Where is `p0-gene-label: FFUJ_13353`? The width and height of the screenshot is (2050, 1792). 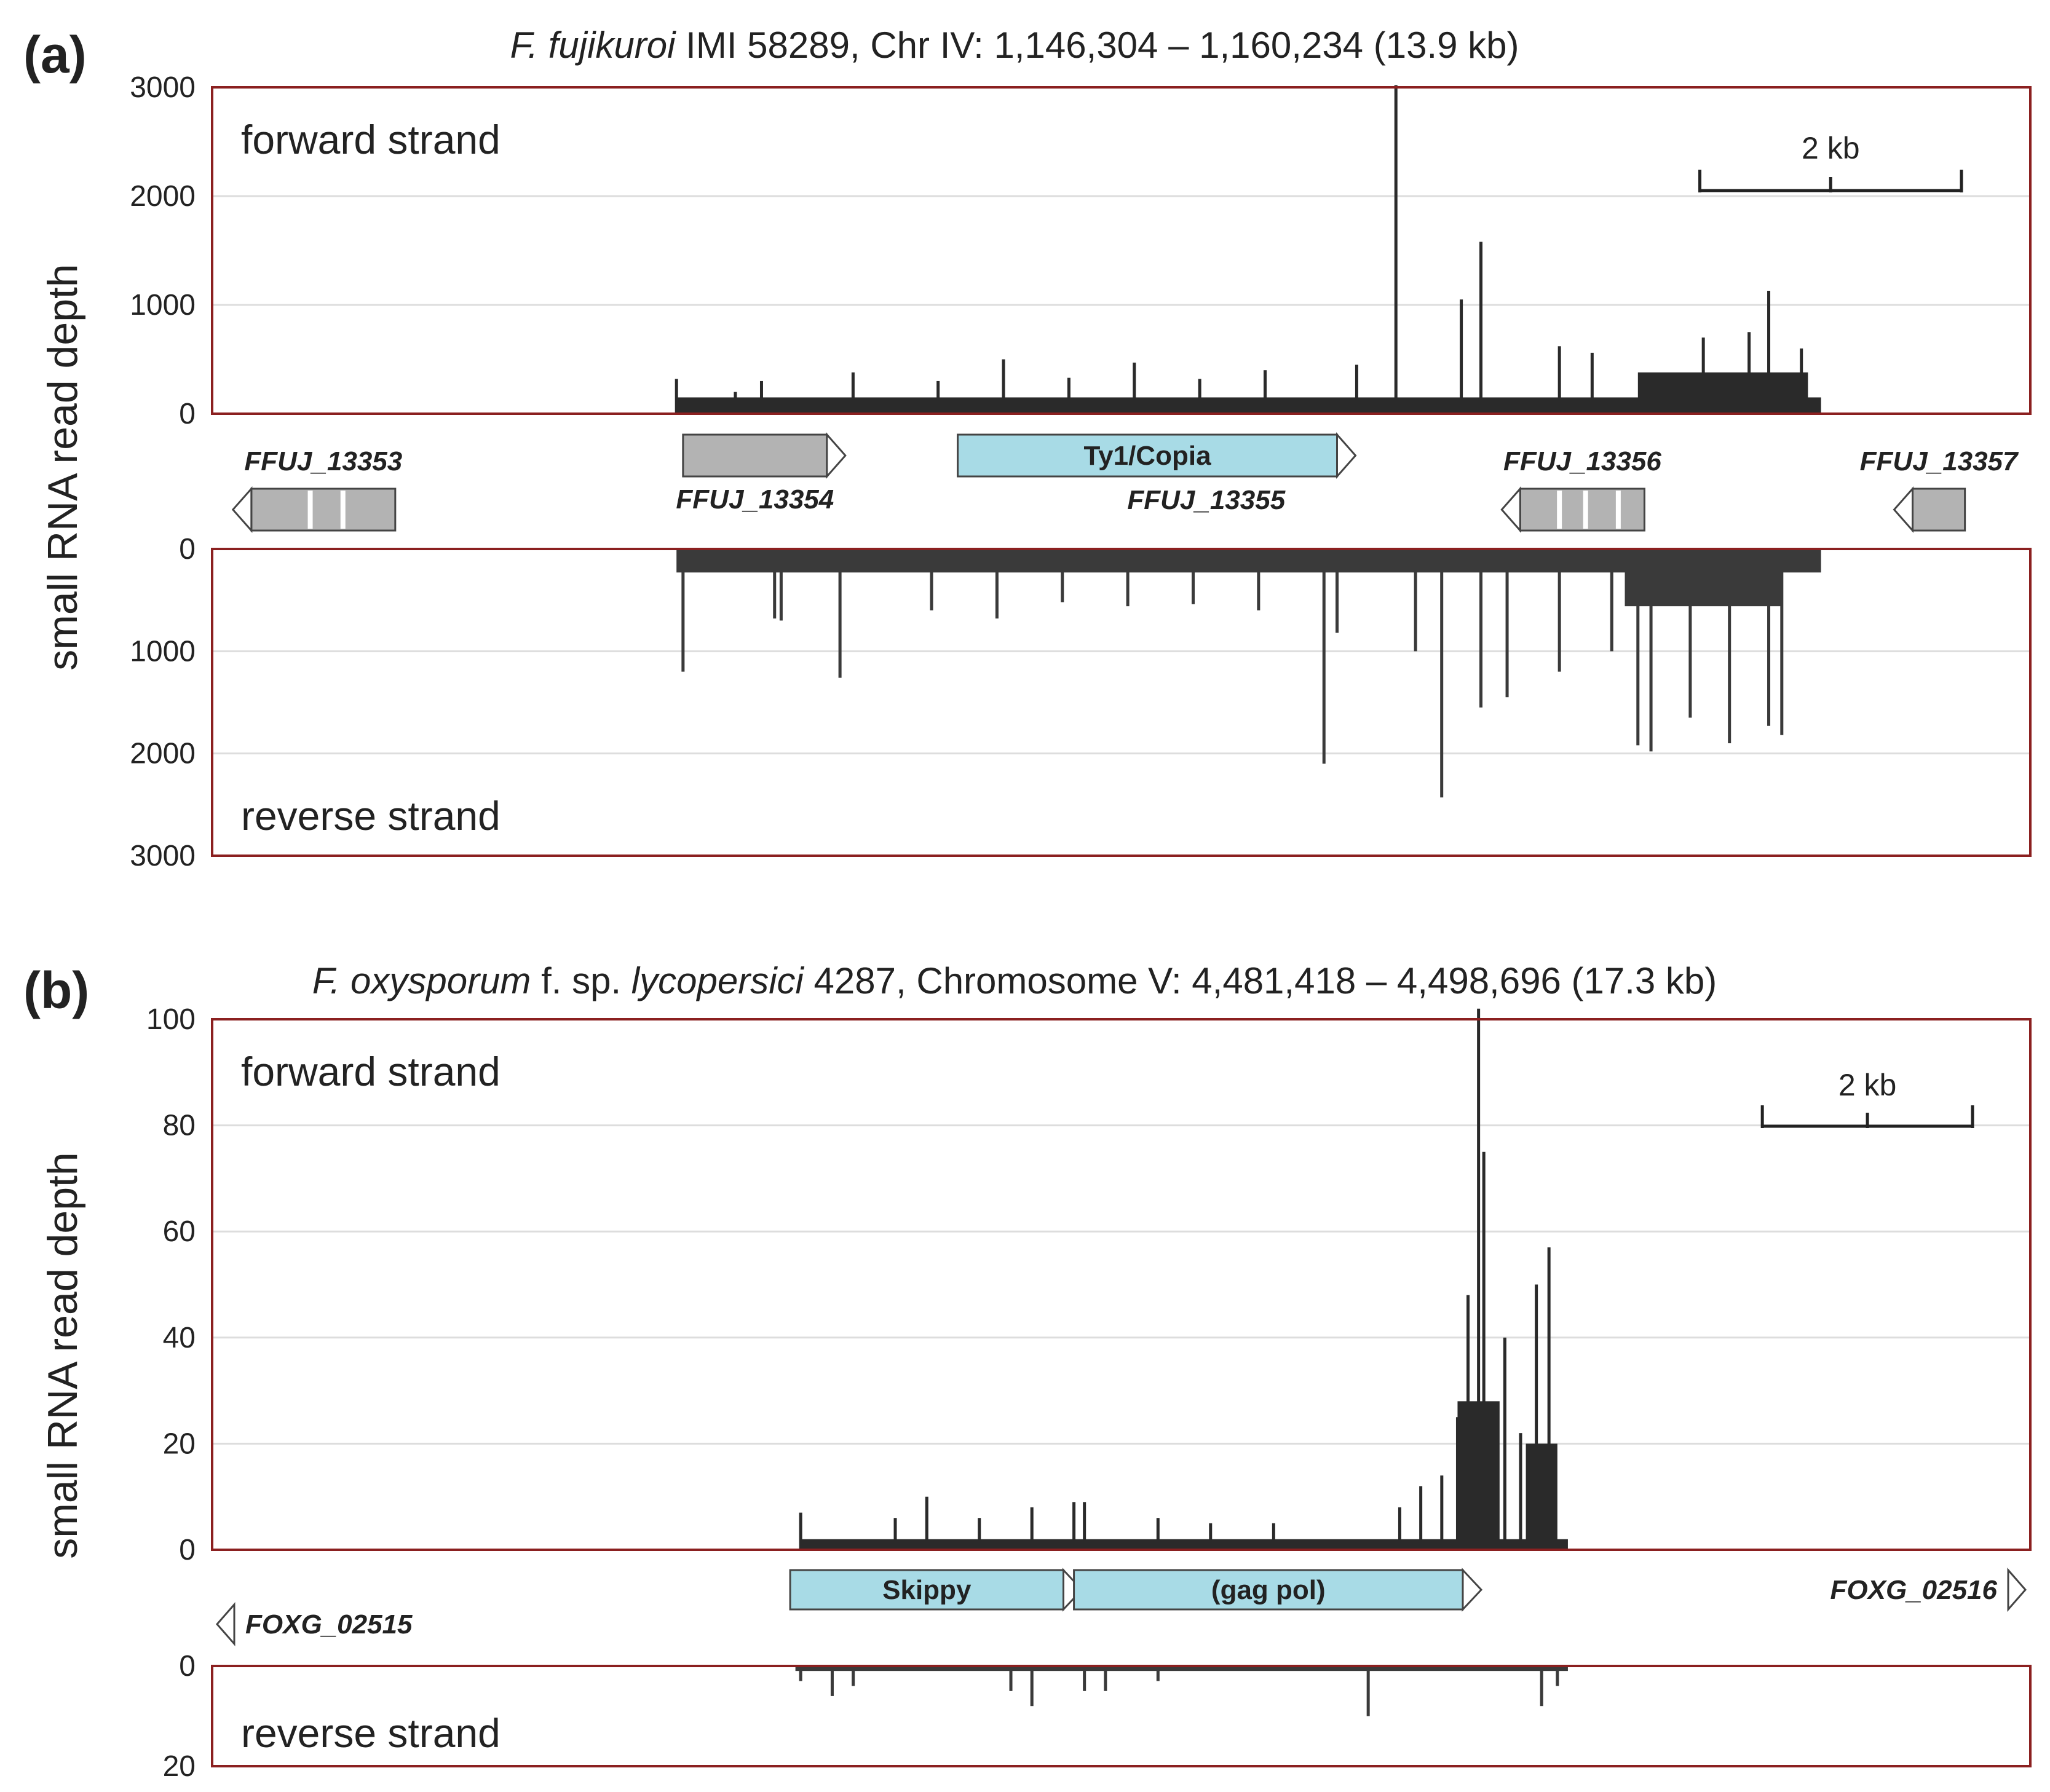
p0-gene-label: FFUJ_13353 is located at coordinates (323, 461).